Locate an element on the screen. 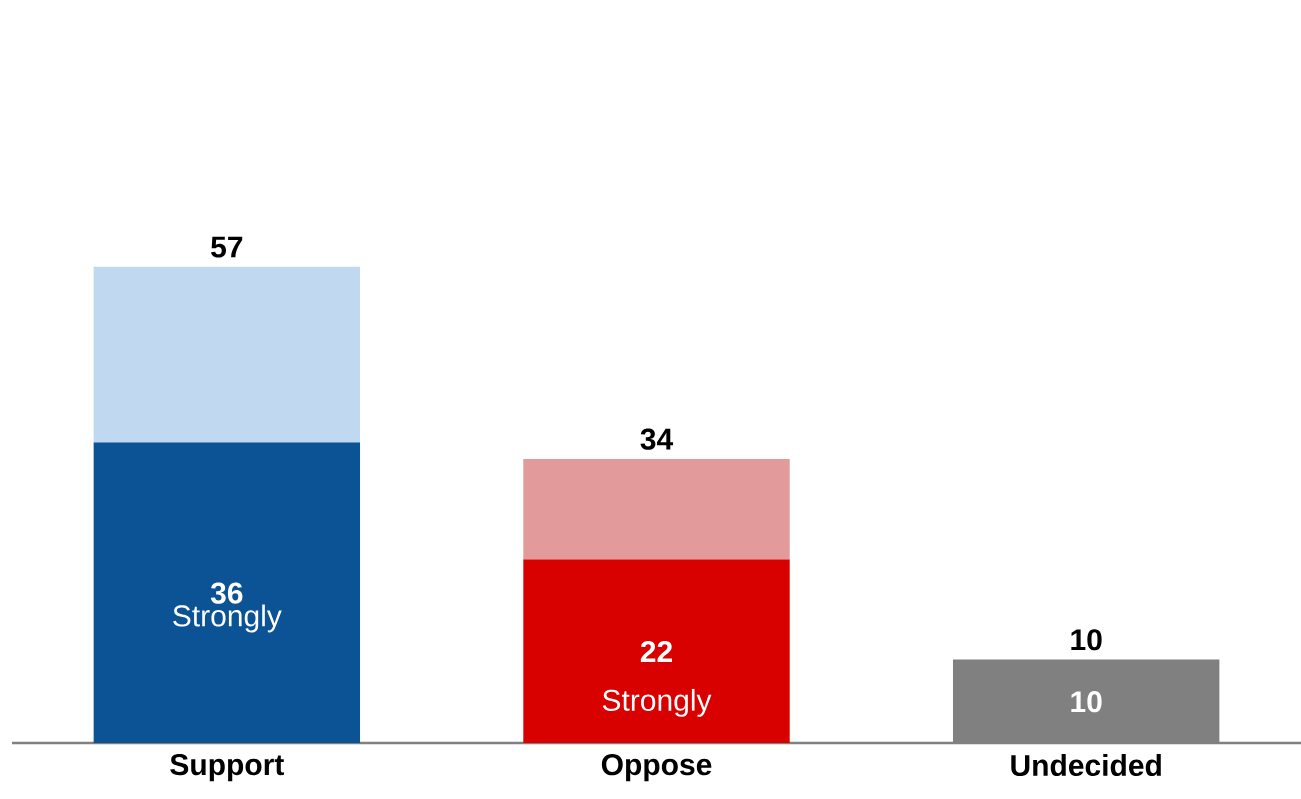  data-label: 36 is located at coordinates (226, 593).